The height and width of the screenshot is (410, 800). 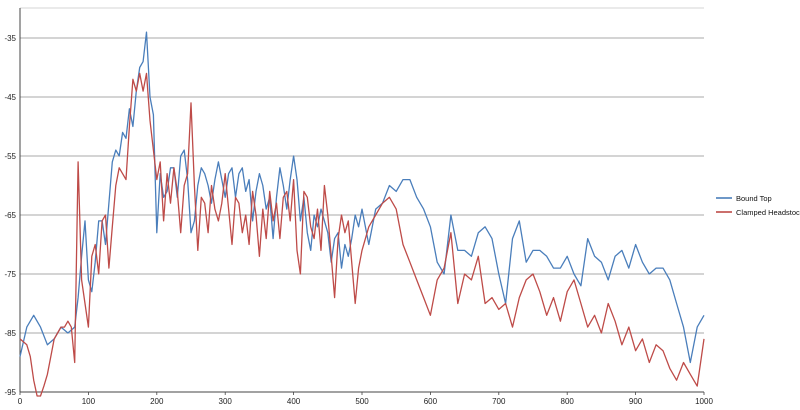 I want to click on legend: Bound Top Clamped Headstock, so click(x=758, y=205).